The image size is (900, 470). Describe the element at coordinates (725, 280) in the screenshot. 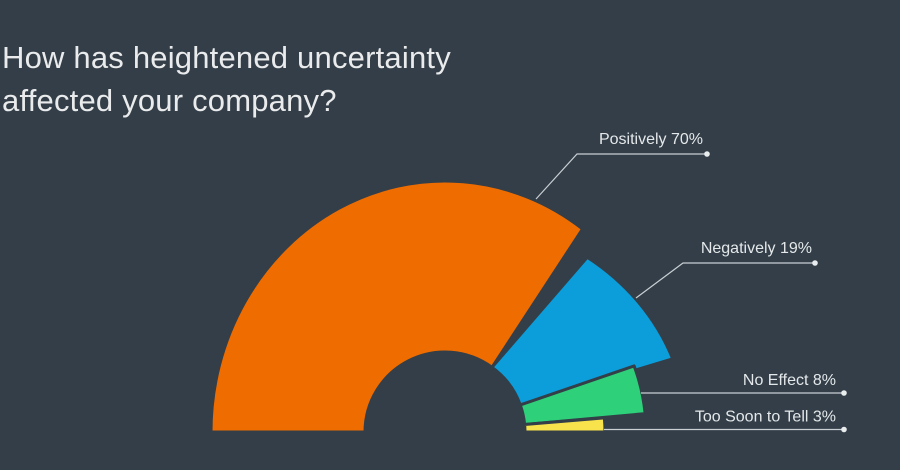

I see `leader-line-negatively` at that location.